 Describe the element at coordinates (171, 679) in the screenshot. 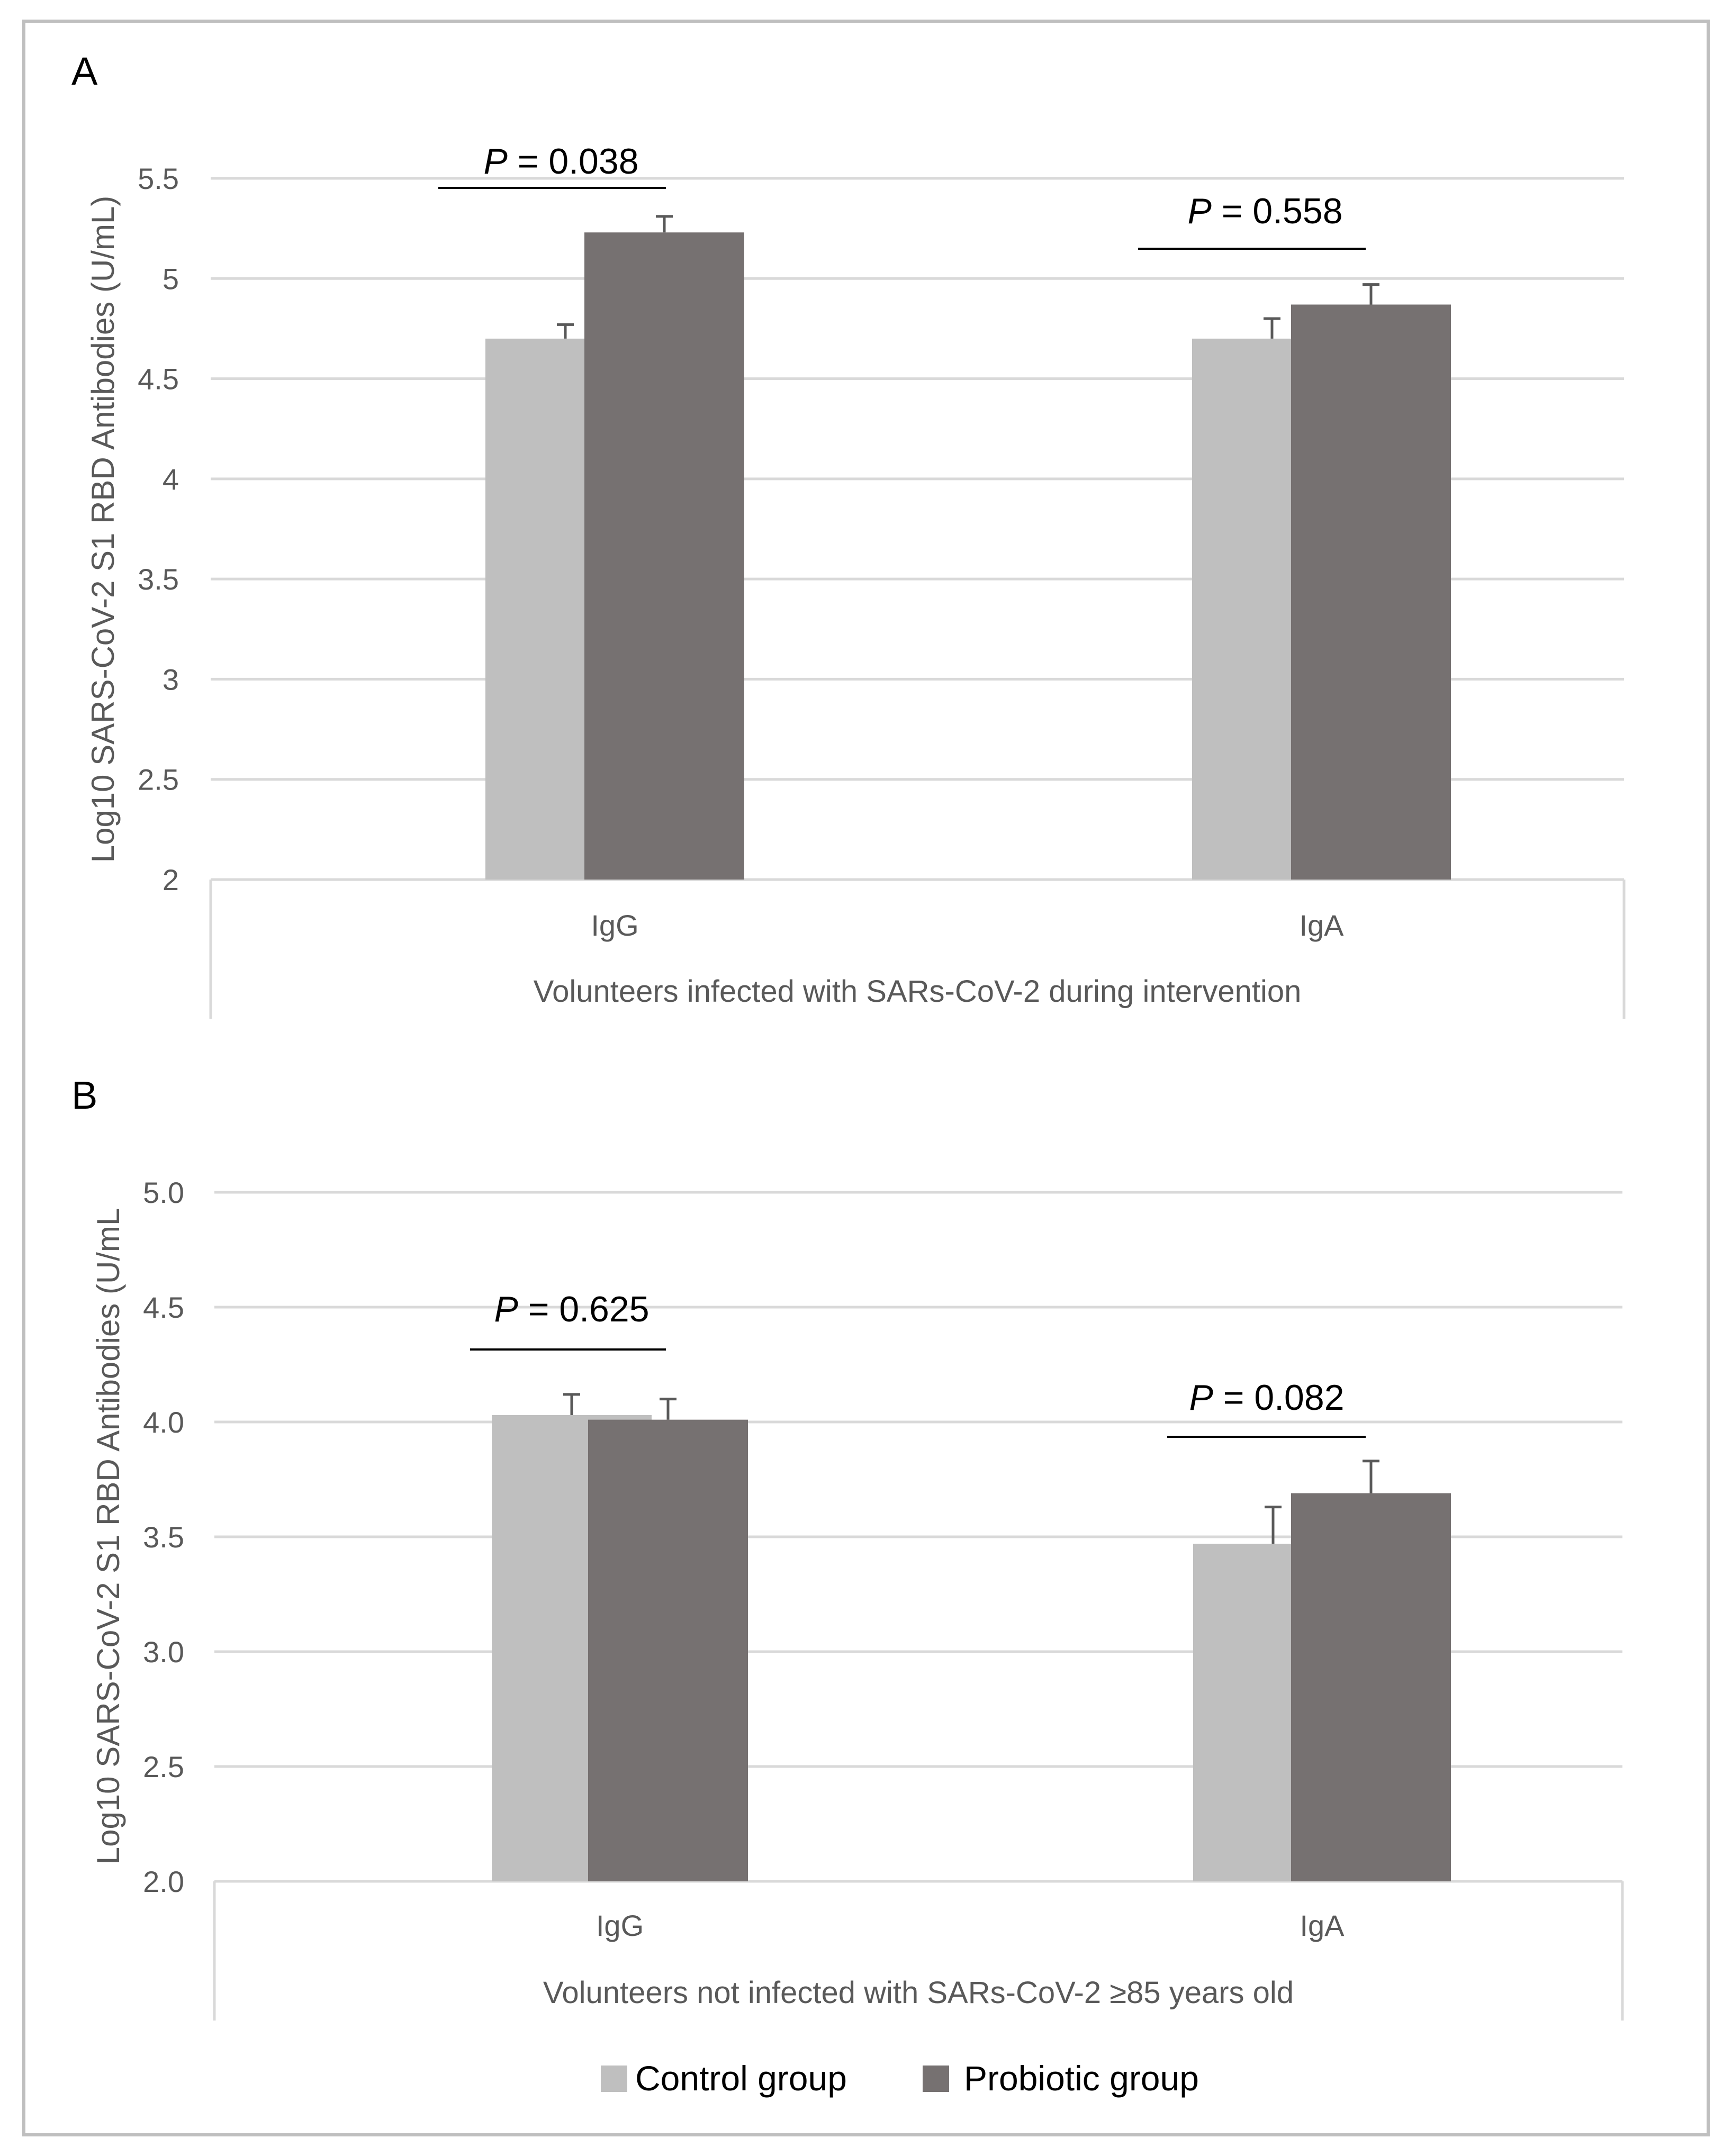

I see `y-tick-label: 3` at that location.